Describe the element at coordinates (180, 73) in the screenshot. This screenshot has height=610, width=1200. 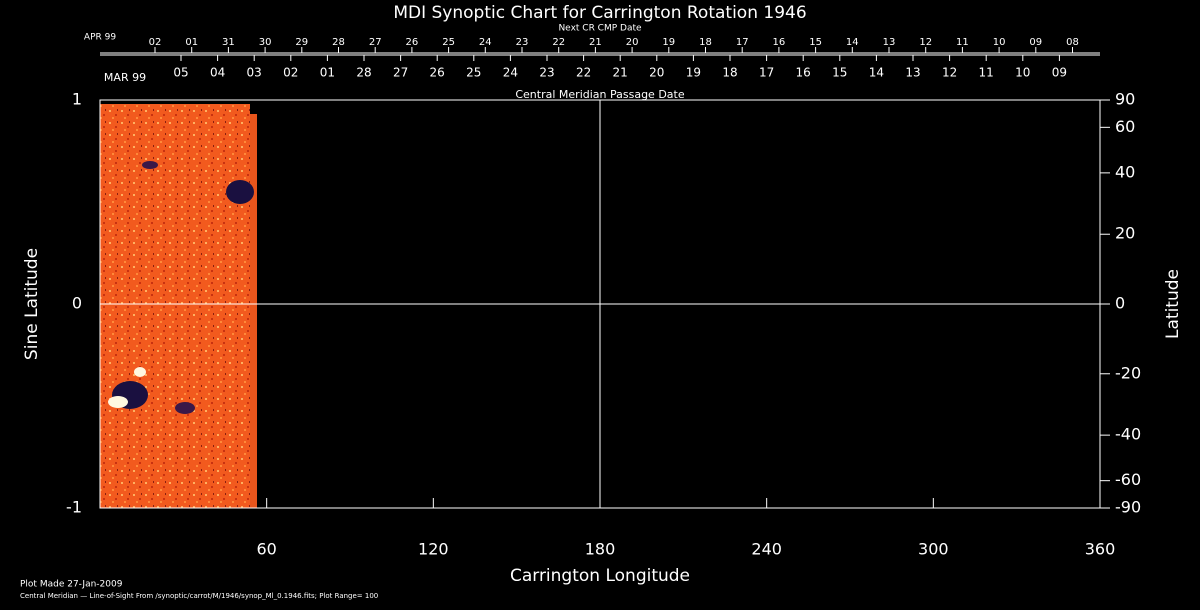
I see `date-tick-label: 05` at that location.